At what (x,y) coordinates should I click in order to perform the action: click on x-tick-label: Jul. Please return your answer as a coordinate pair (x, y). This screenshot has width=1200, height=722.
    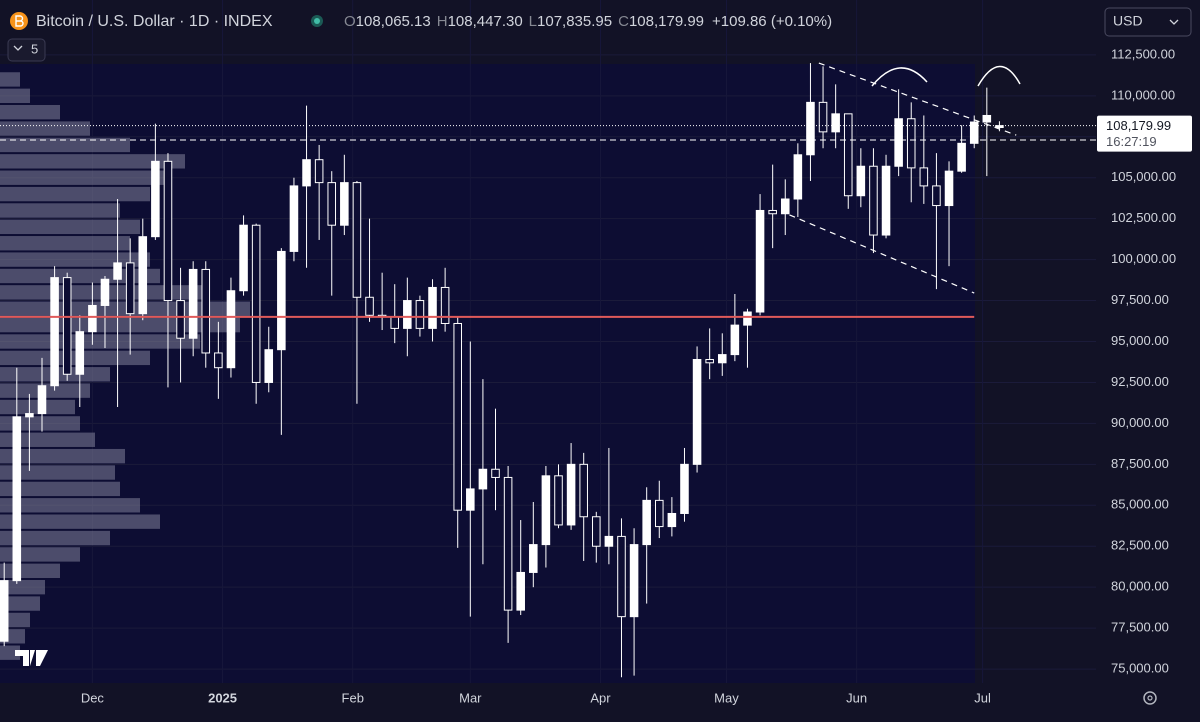
    Looking at the image, I should click on (982, 697).